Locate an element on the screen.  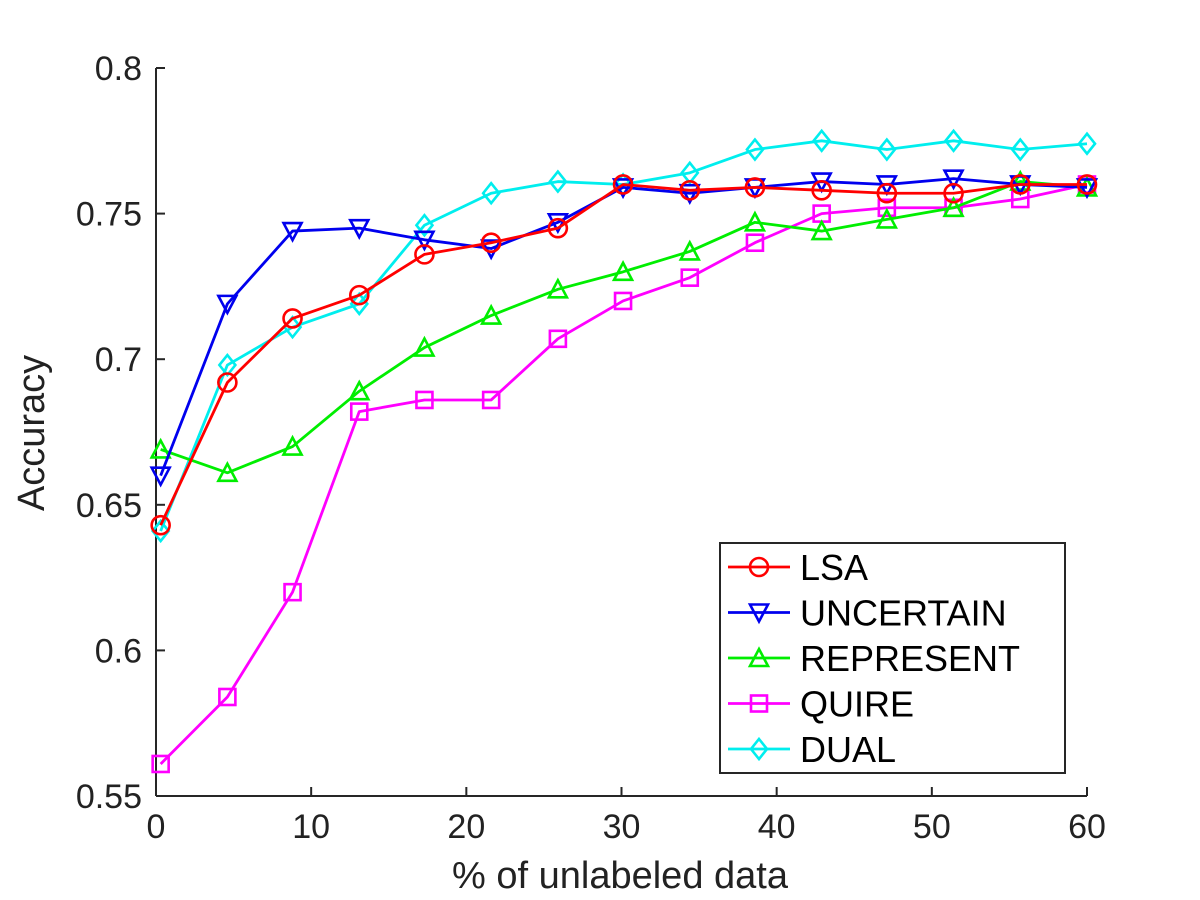
legend-marker-quire is located at coordinates (759, 703).